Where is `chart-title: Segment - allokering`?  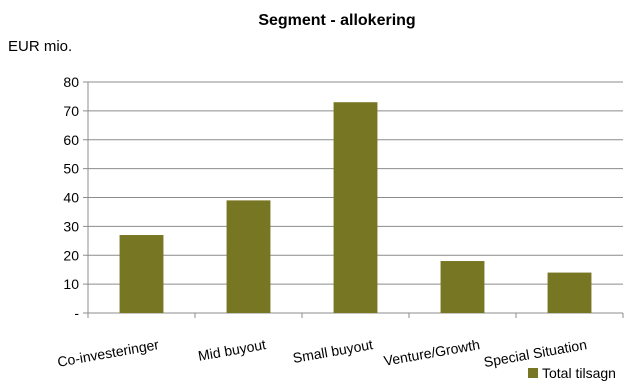 chart-title: Segment - allokering is located at coordinates (336, 20).